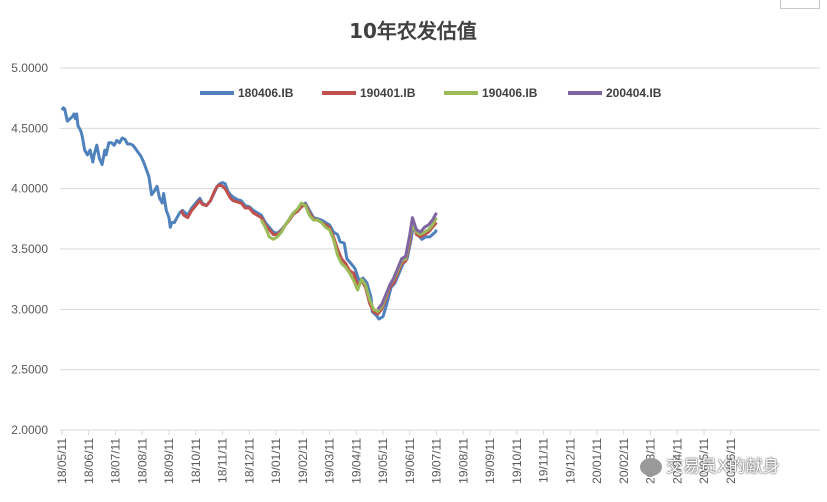 This screenshot has height=502, width=827. Describe the element at coordinates (704, 461) in the screenshot. I see `x-tick-label: 20/05/11` at that location.